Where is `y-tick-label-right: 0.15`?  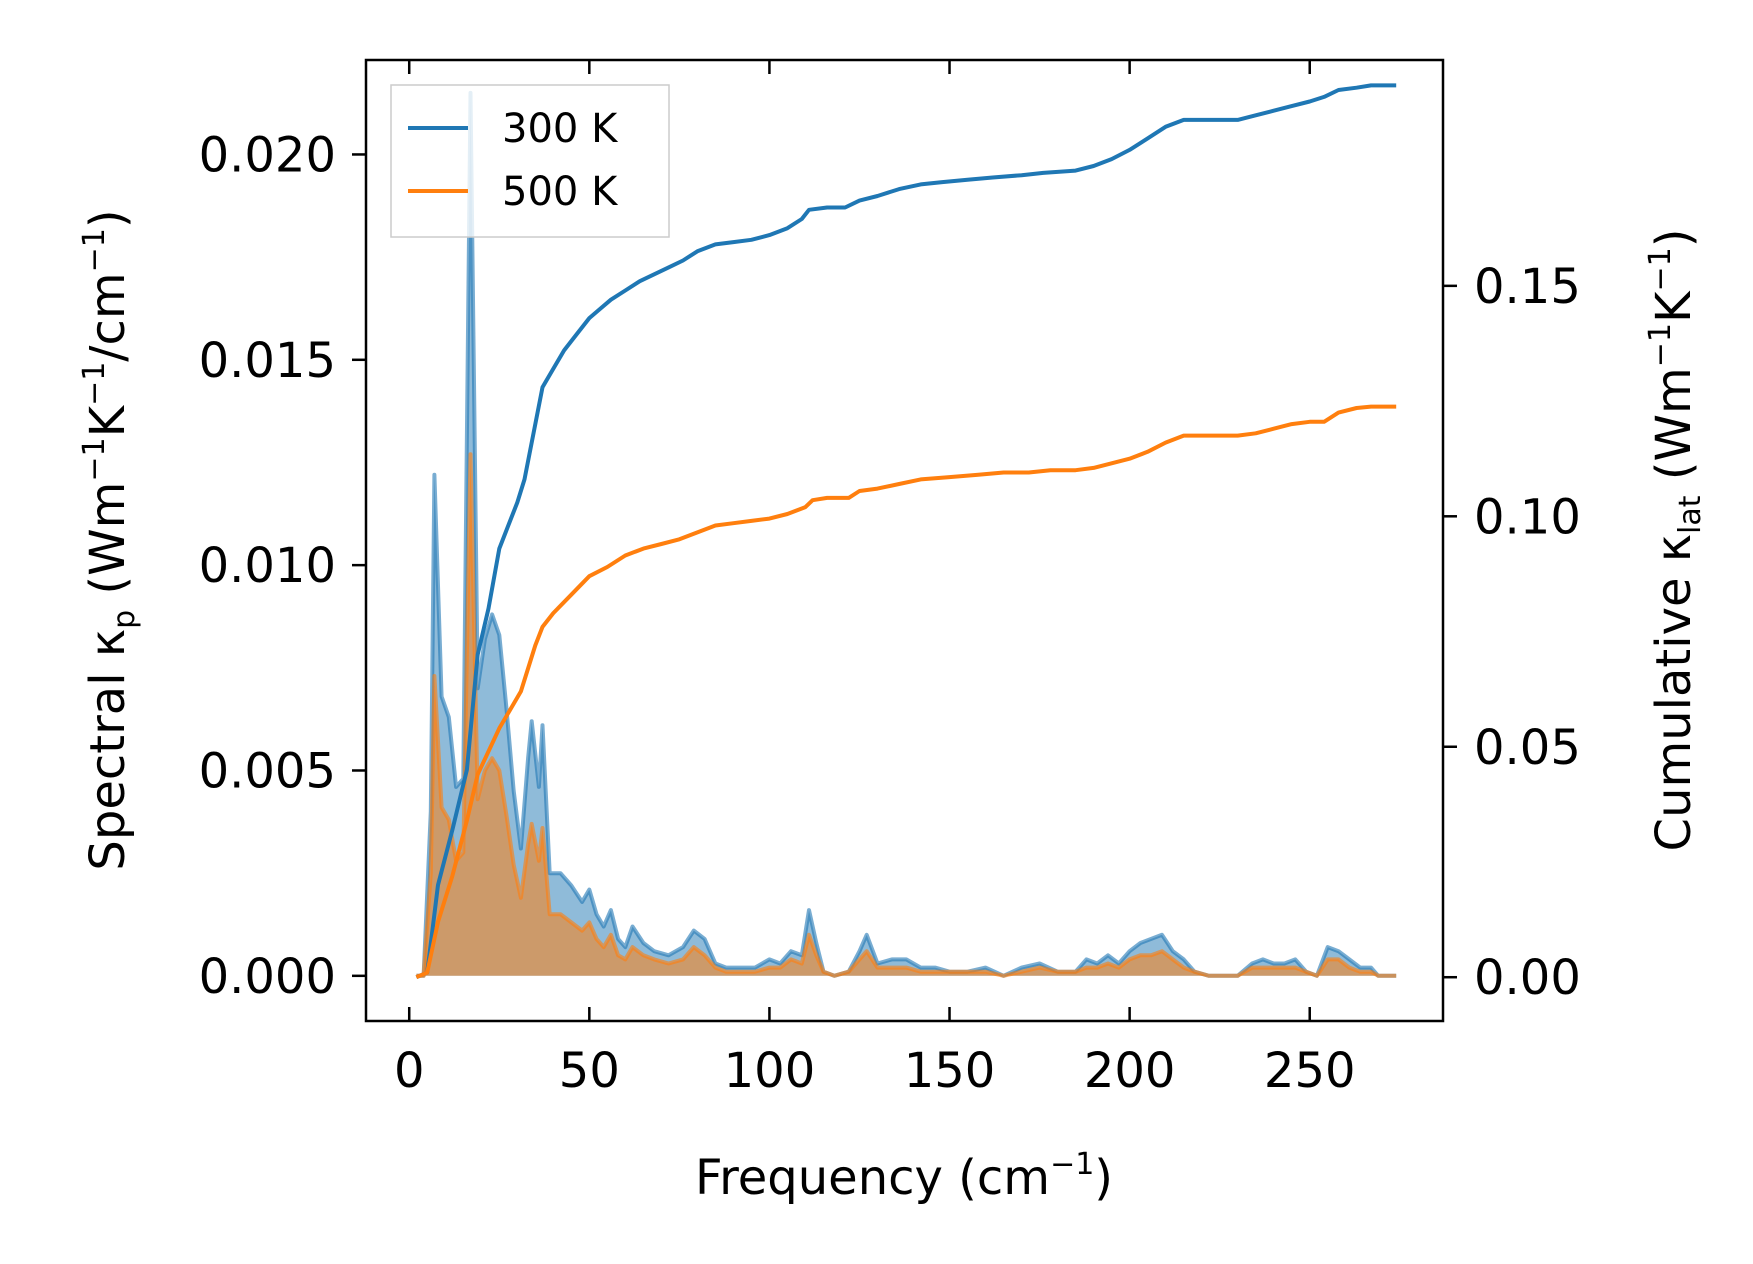 y-tick-label-right: 0.15 is located at coordinates (1527, 287).